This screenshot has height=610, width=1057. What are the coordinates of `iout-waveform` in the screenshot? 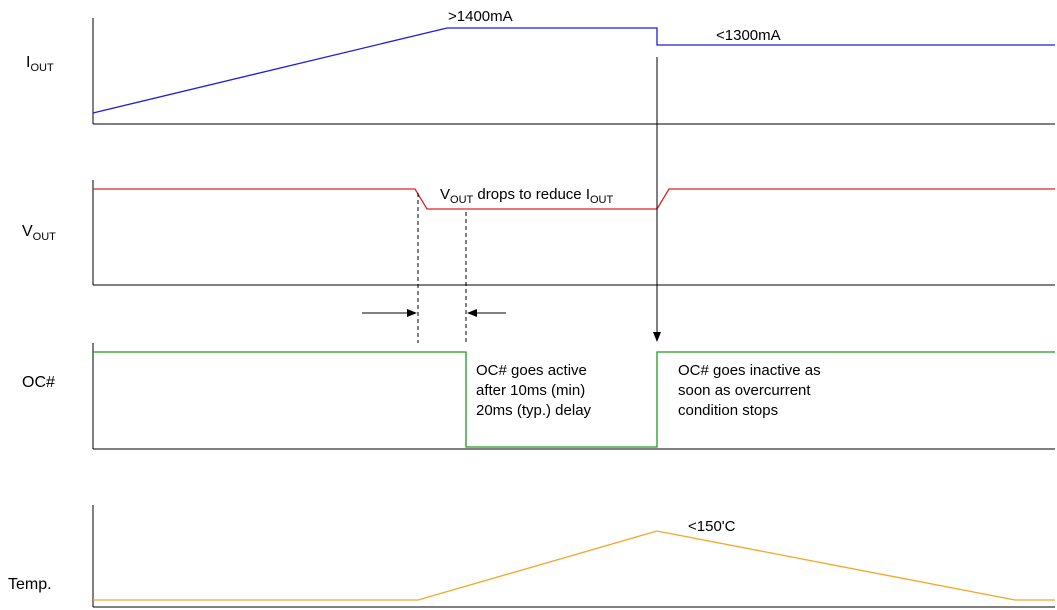 It's located at (573, 70).